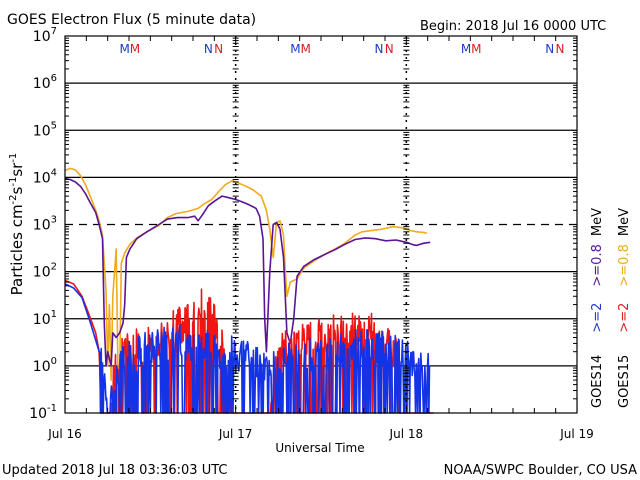 This screenshot has height=480, width=640. I want to click on svg-text:GOES15>=2>=0.8MeV: GOES15 >=2 >=0.8 MeV, so click(624, 308).